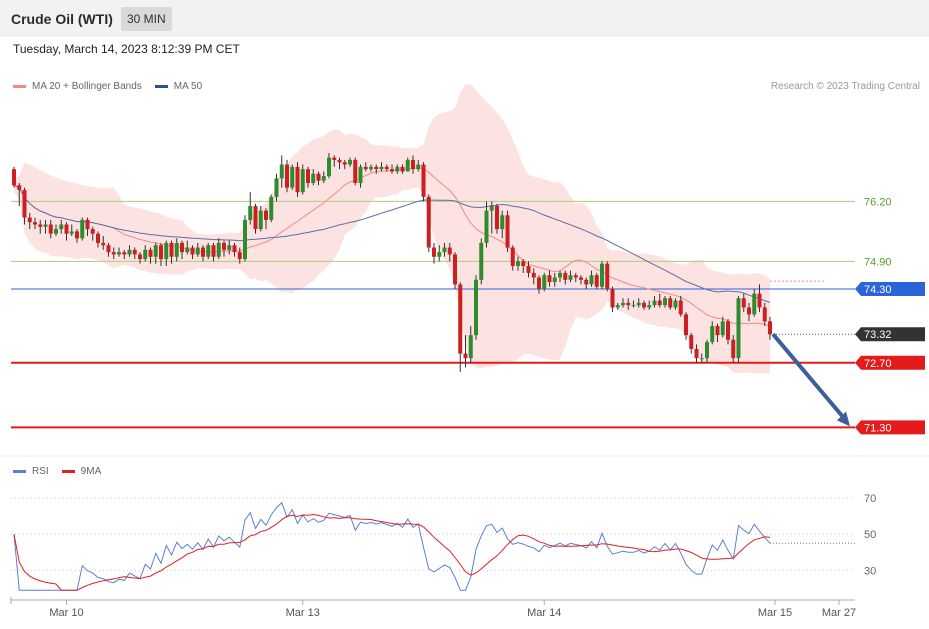  What do you see at coordinates (870, 571) in the screenshot?
I see `rsi-level-label: 30` at bounding box center [870, 571].